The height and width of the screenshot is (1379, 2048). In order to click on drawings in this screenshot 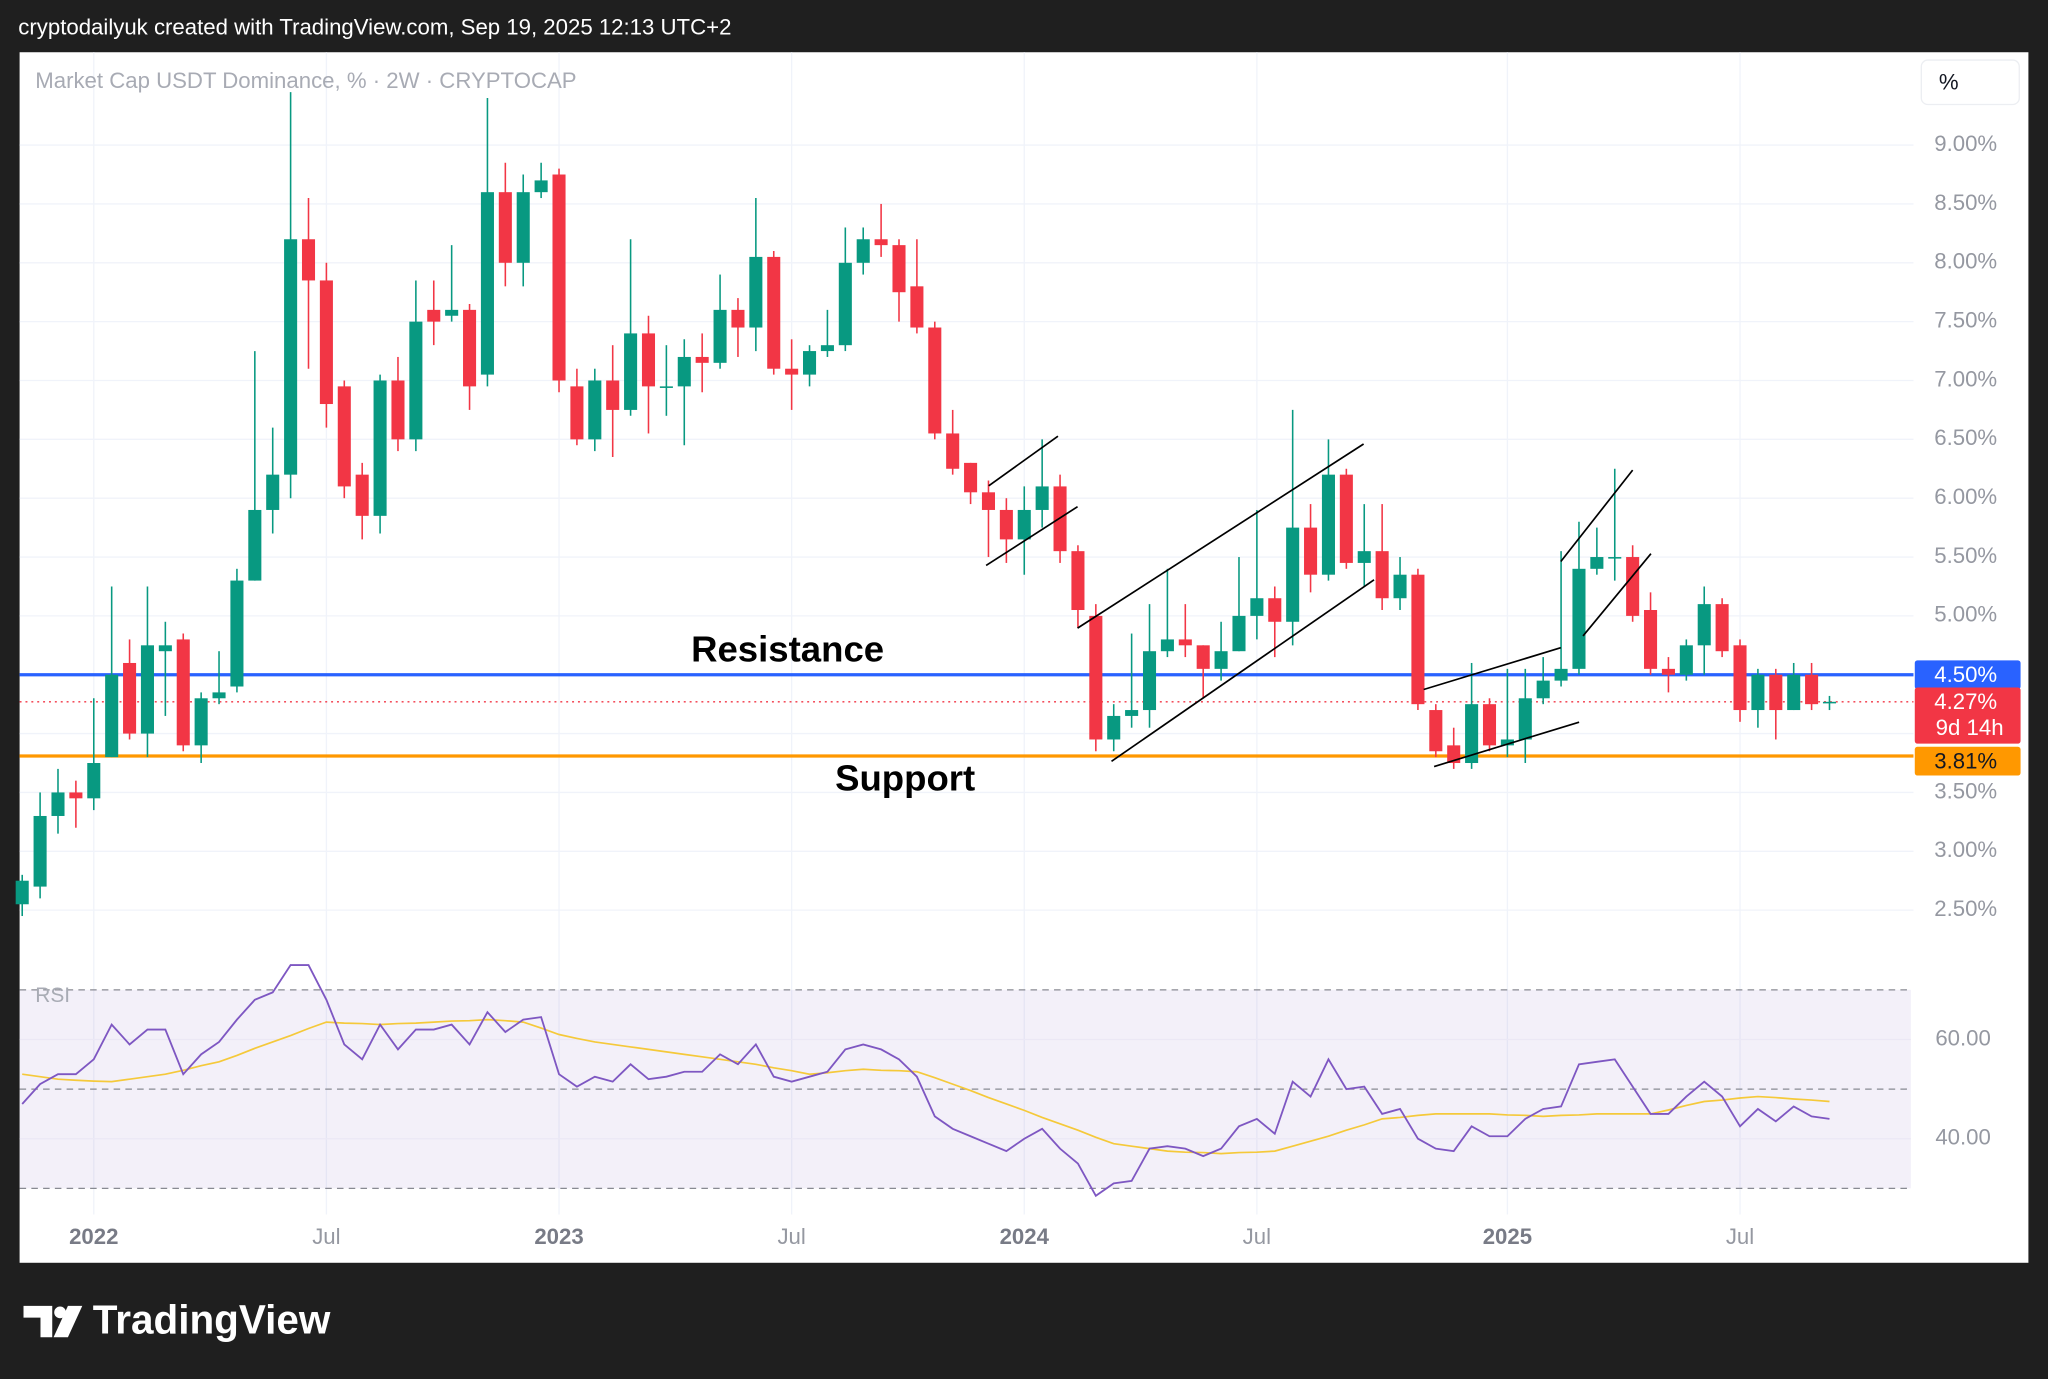, I will do `click(1318, 601)`.